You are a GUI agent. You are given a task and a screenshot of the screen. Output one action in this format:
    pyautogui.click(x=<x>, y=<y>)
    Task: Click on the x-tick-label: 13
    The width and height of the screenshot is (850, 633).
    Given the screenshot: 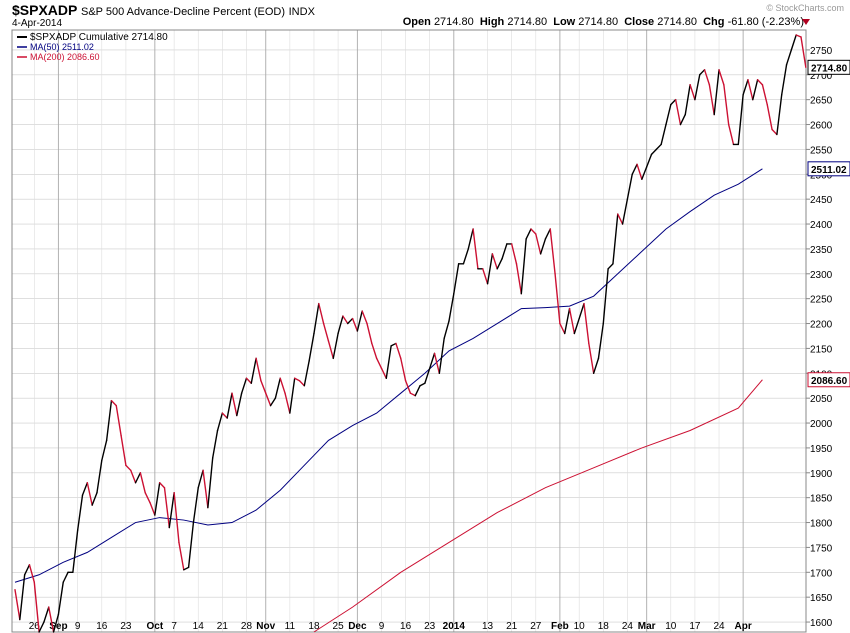 What is the action you would take?
    pyautogui.click(x=488, y=626)
    